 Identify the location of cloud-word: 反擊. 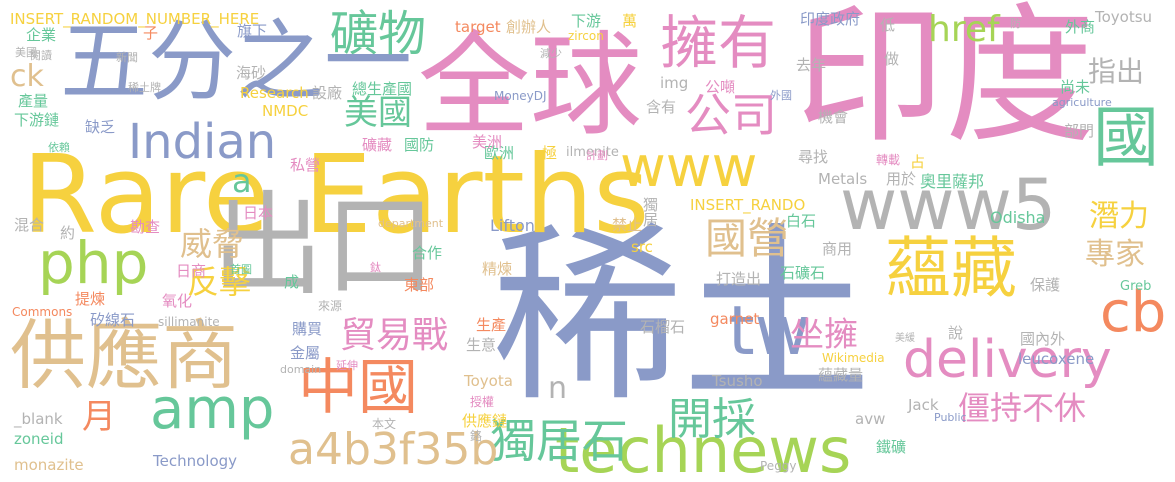
(219, 282).